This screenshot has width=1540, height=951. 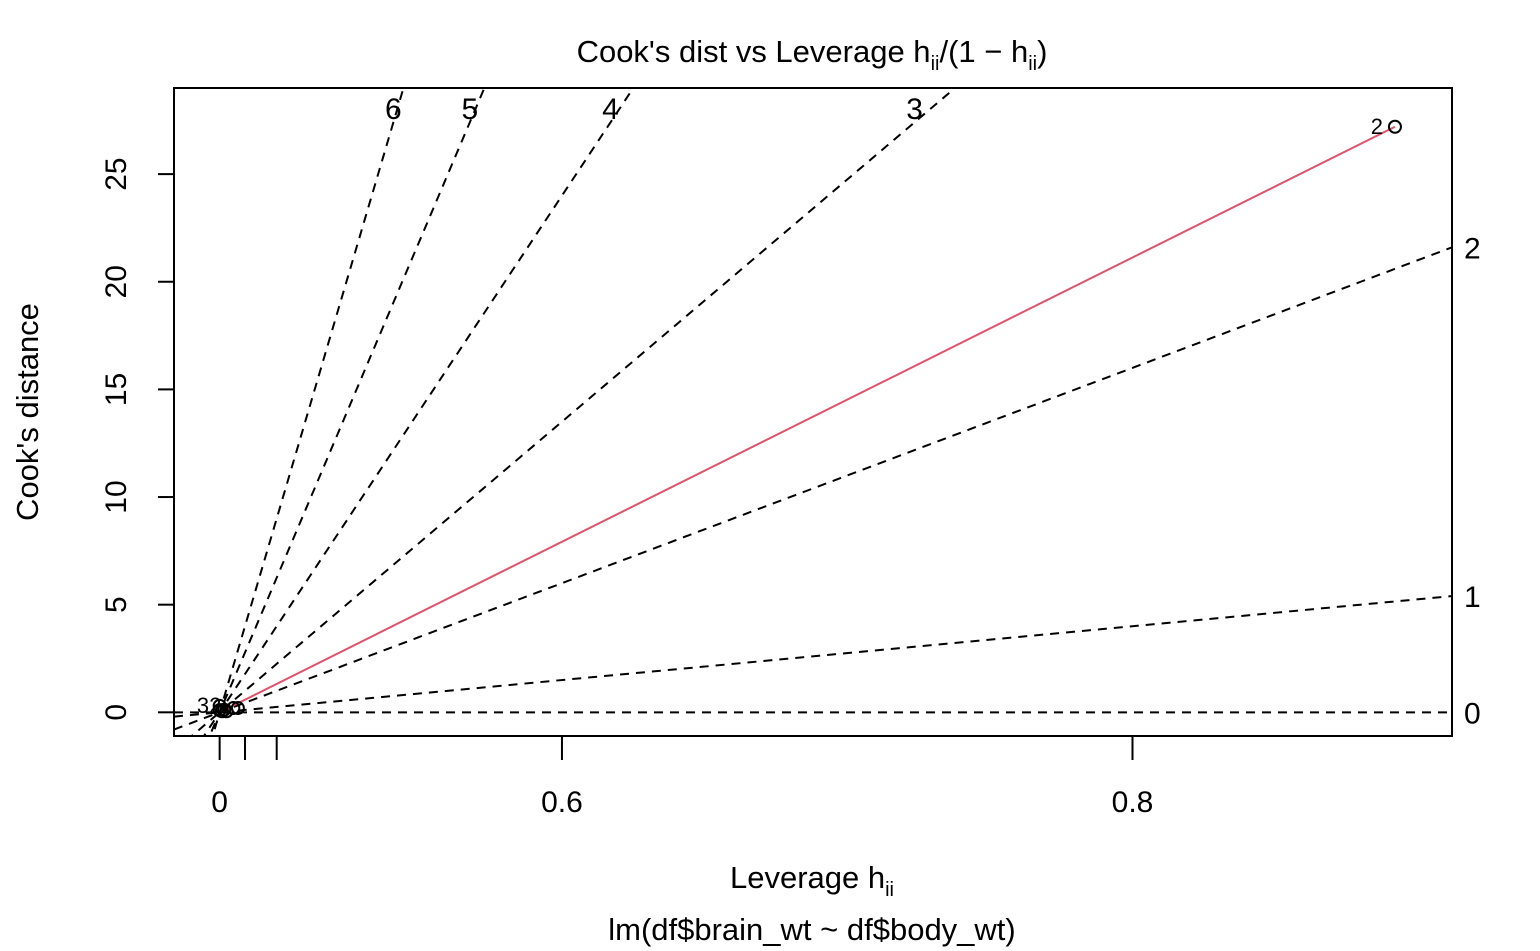 I want to click on y-tick-label-15: 15, so click(x=116, y=389).